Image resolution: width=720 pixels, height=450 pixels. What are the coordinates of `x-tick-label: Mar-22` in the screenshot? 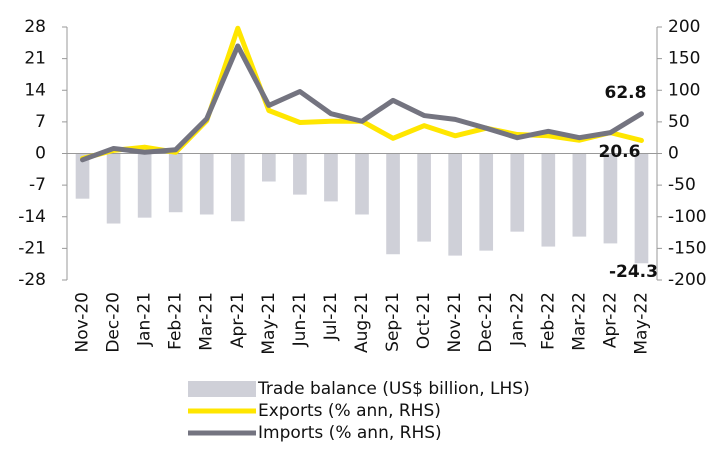 It's located at (579, 321).